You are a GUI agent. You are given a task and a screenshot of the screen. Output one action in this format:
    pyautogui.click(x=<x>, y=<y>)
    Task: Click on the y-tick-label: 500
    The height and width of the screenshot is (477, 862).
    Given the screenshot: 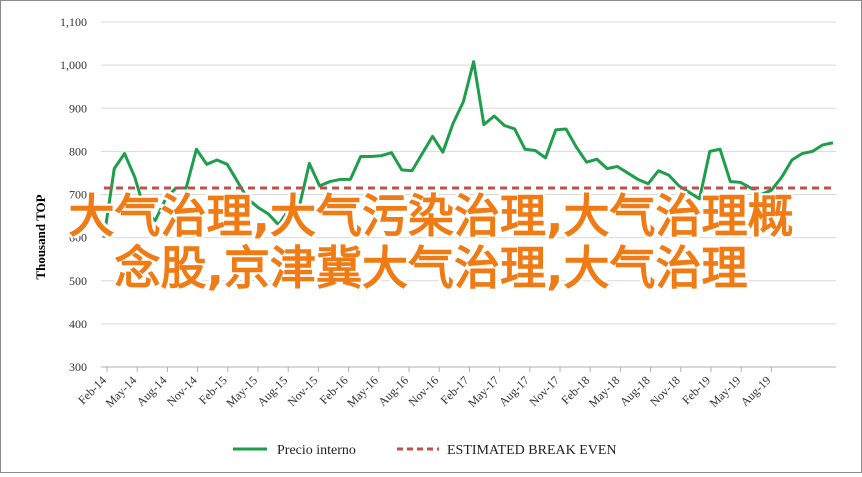 What is the action you would take?
    pyautogui.click(x=78, y=281)
    